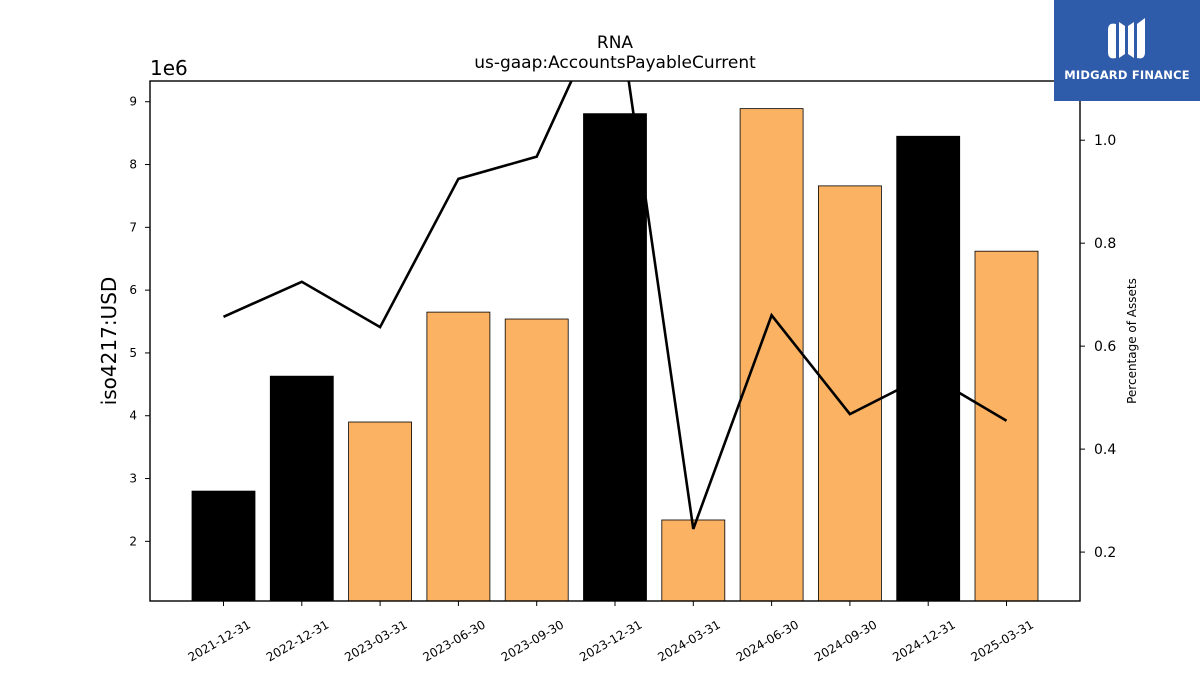 Image resolution: width=1200 pixels, height=675 pixels. Describe the element at coordinates (133, 290) in the screenshot. I see `y-tick-label: 6` at that location.